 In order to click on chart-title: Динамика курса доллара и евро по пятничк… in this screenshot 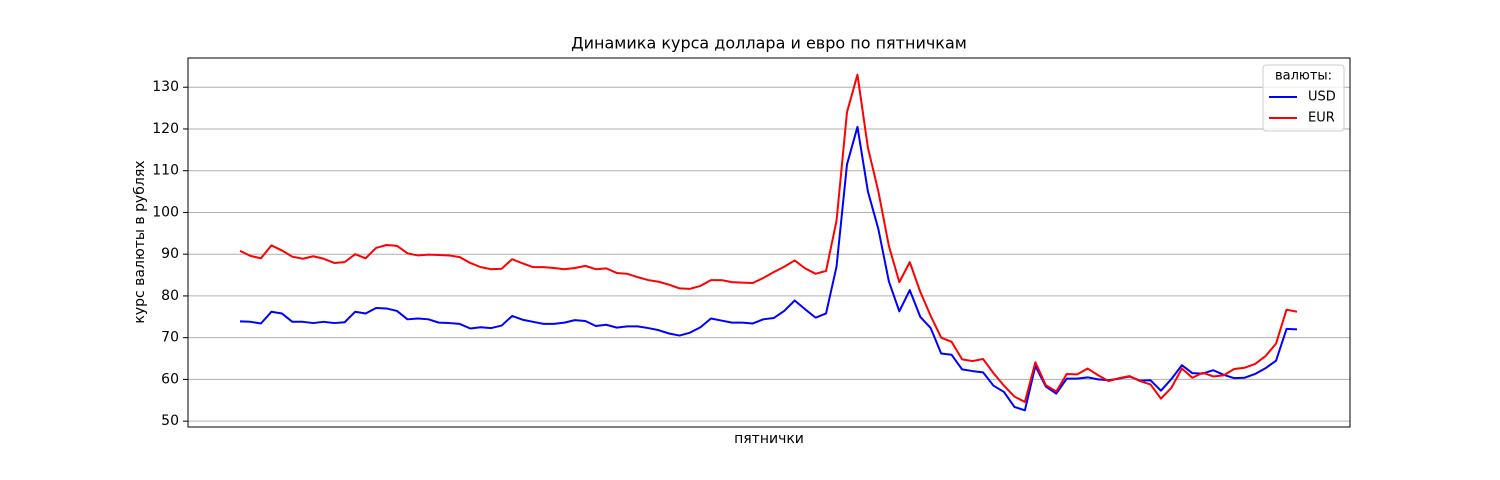, I will do `click(769, 43)`.